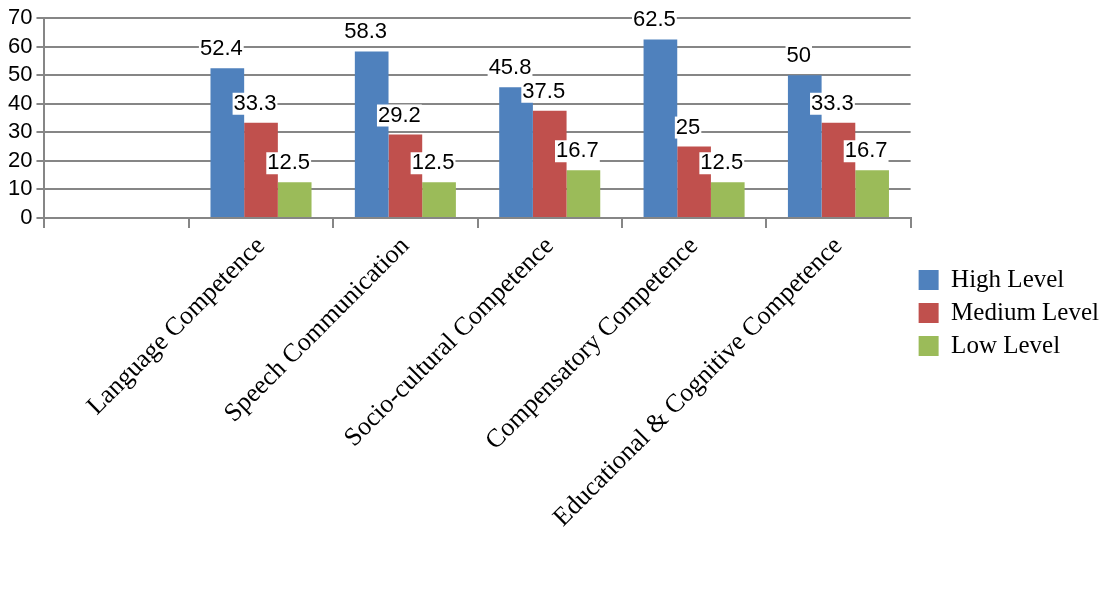 This screenshot has height=608, width=1113. I want to click on data-label: 50, so click(798, 55).